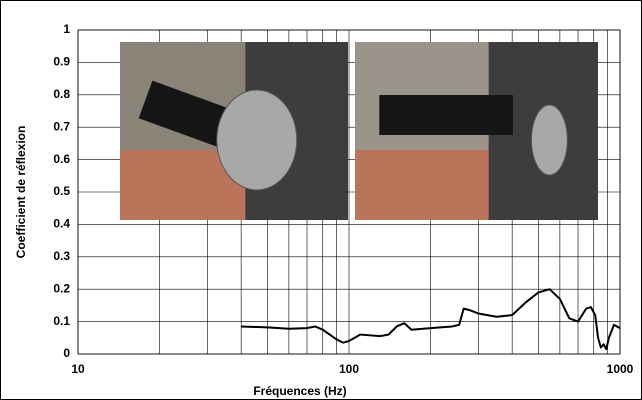 The height and width of the screenshot is (400, 642). Describe the element at coordinates (21, 192) in the screenshot. I see `y-axis-label: Coefficient de réflexion` at that location.